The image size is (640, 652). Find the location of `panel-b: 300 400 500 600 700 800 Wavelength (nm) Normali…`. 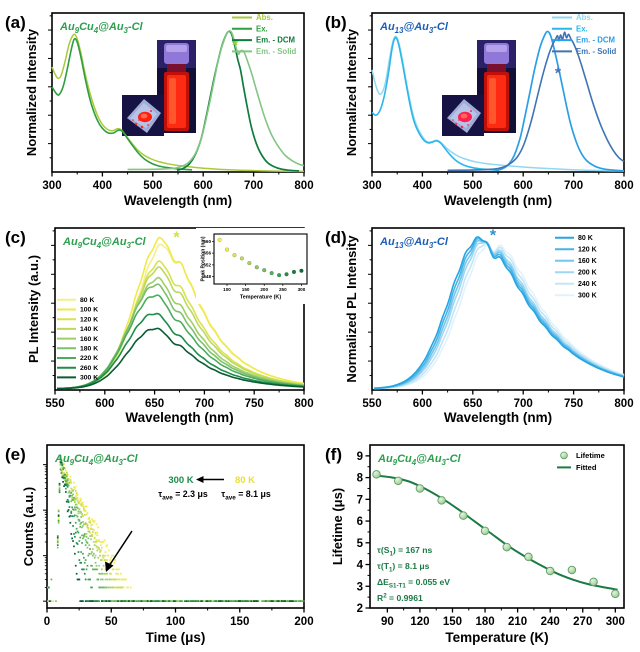

panel-b: 300 400 500 600 700 800 Wavelength (nm) Normali… is located at coordinates (479, 110).